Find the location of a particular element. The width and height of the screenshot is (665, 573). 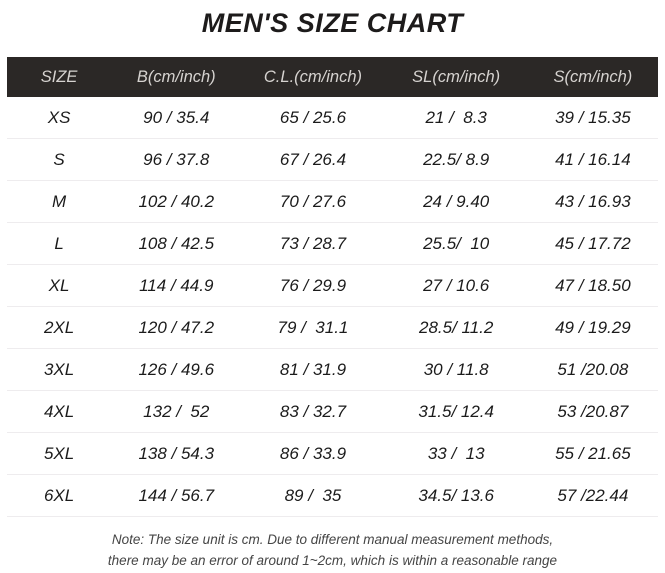

cell-b: 126 / 49.6 is located at coordinates (176, 369).